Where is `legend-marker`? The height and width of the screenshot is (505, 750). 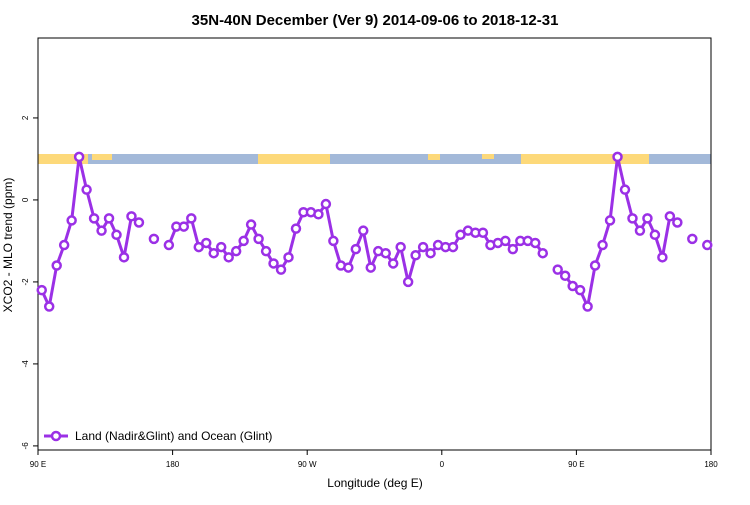
legend-marker is located at coordinates (56, 436).